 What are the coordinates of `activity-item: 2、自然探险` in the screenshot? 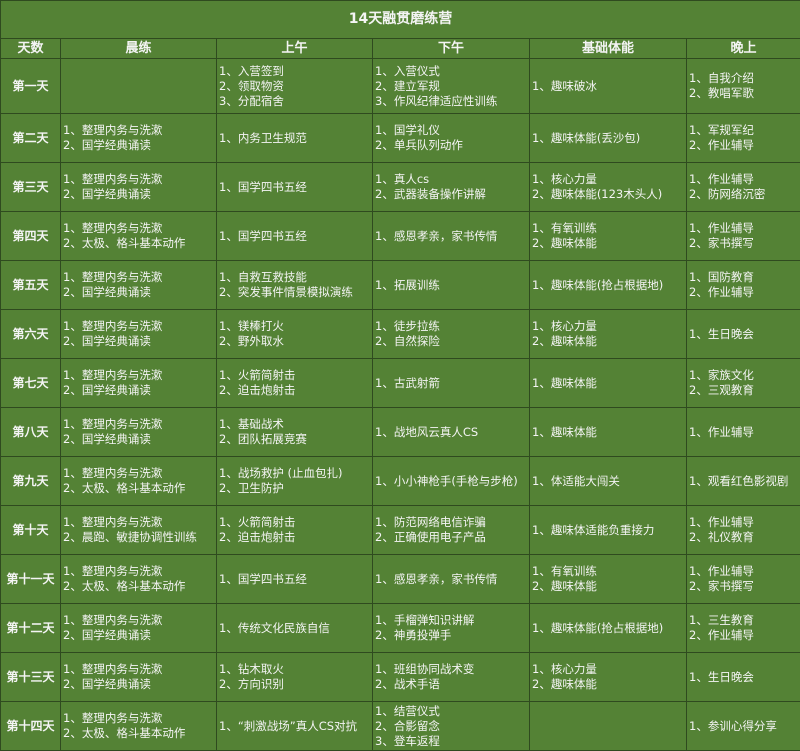 It's located at (451, 341).